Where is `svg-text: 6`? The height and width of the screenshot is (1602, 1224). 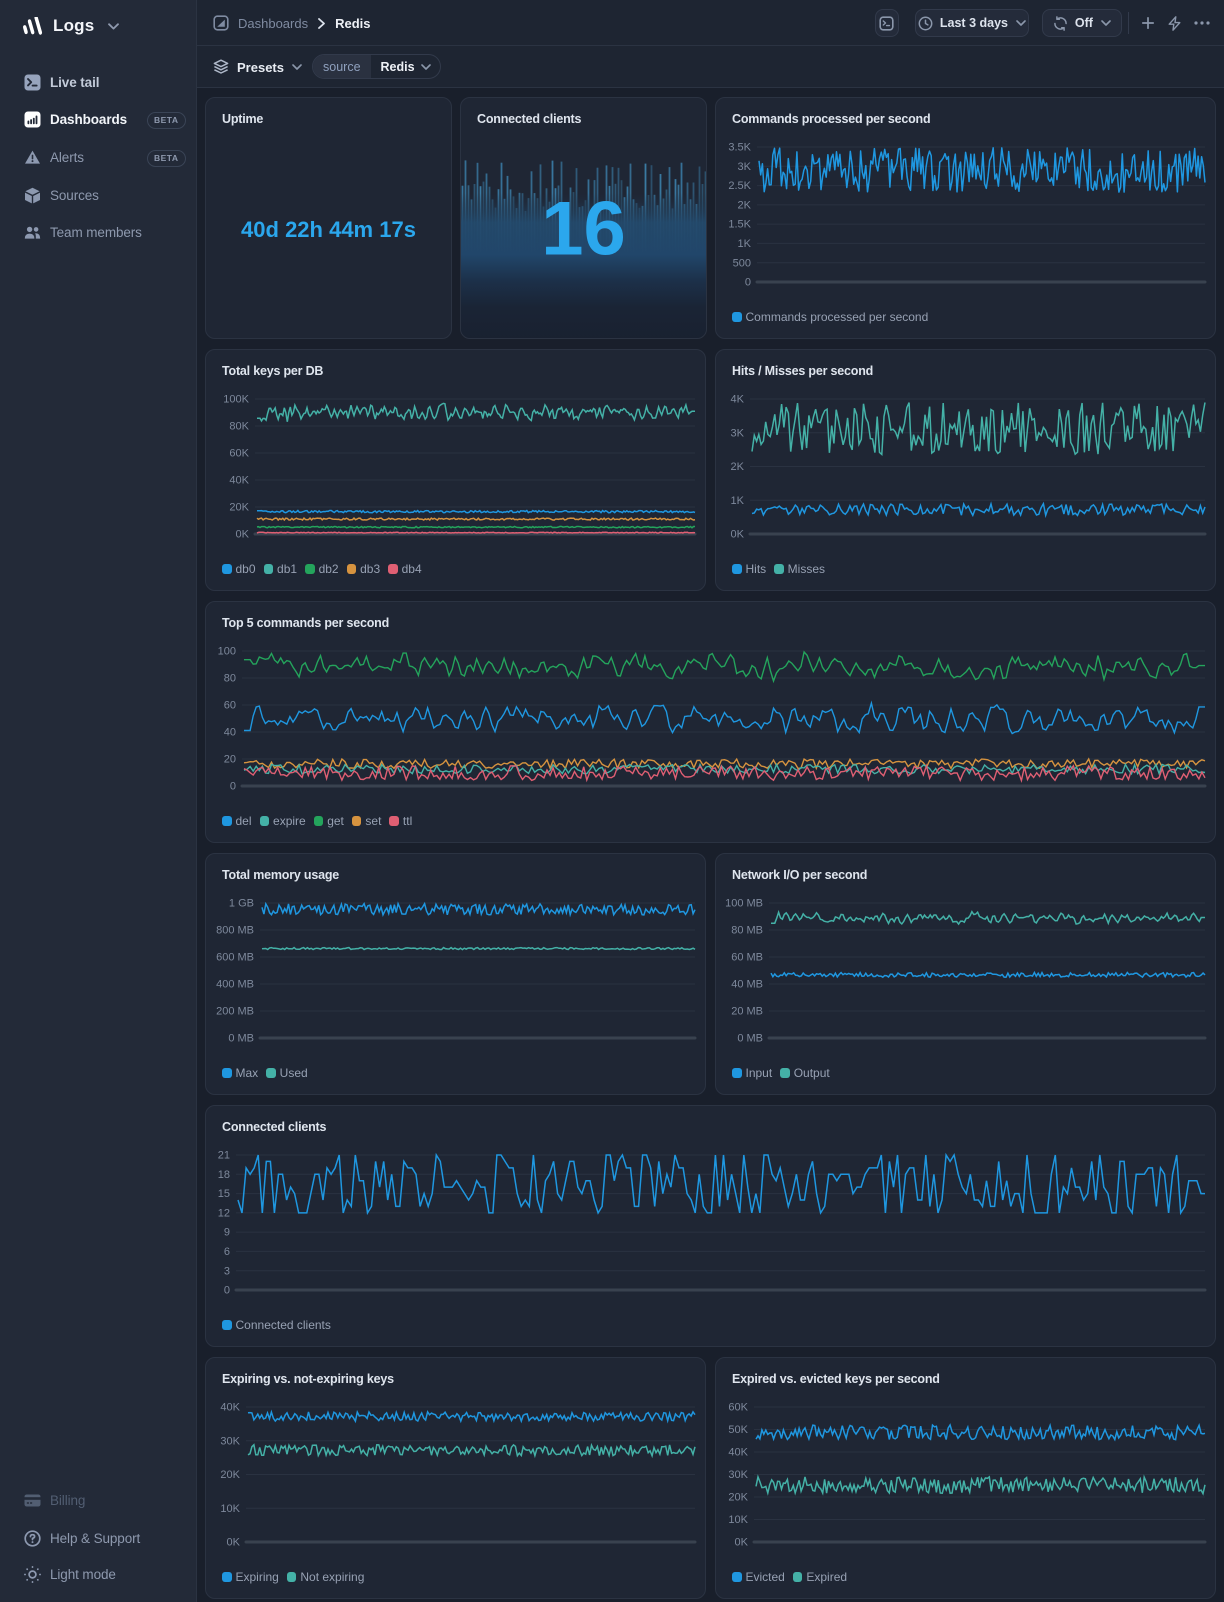
svg-text: 6 is located at coordinates (227, 1252).